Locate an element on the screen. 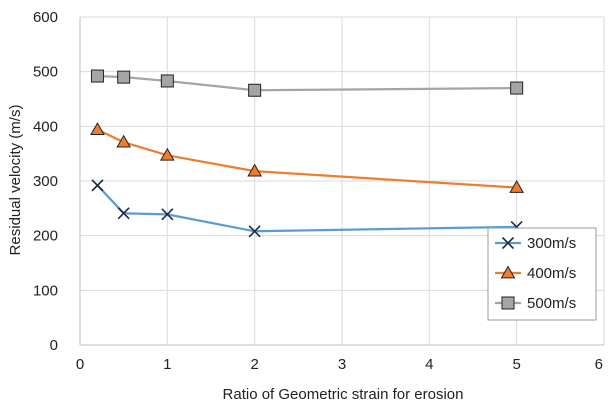 Image resolution: width=609 pixels, height=403 pixels. x-axis-label: Ratio of Geometric strain for erosion is located at coordinates (343, 394).